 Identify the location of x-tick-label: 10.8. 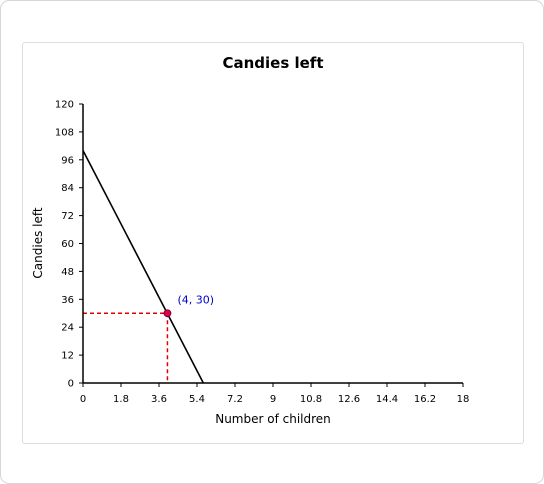
(311, 399).